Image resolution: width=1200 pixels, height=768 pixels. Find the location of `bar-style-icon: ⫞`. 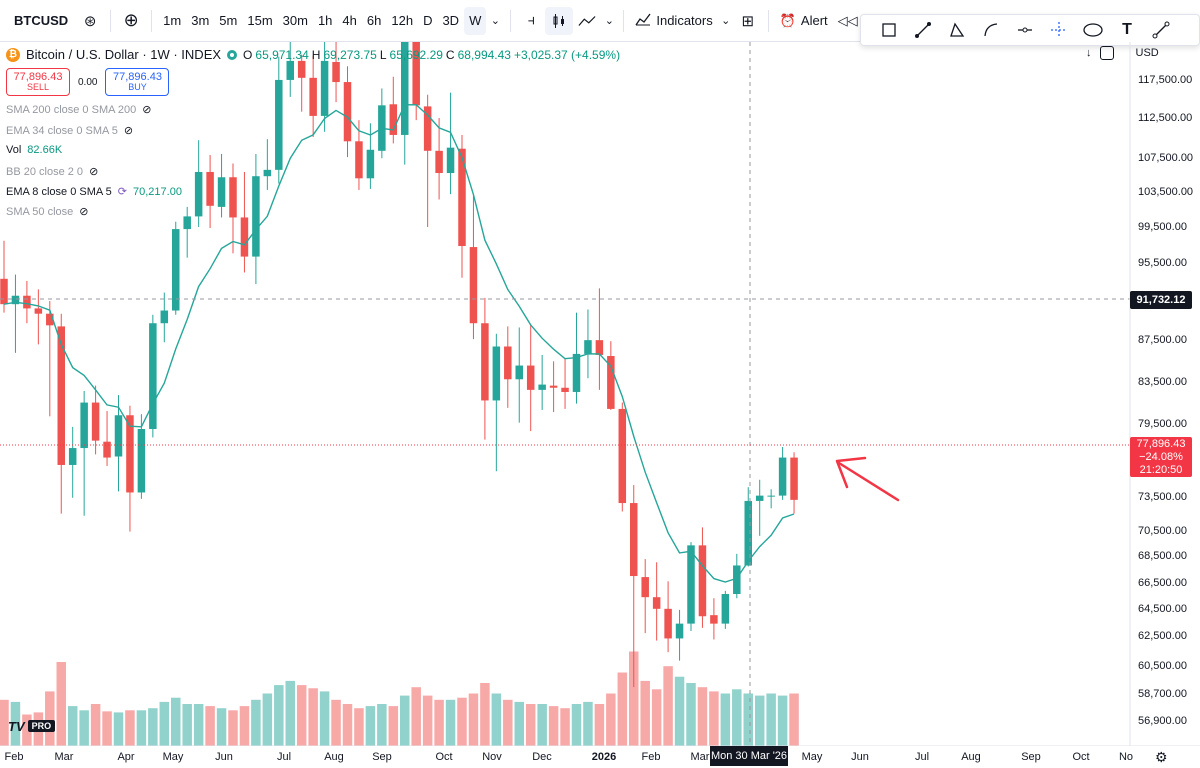

bar-style-icon: ⫞ is located at coordinates (531, 20).